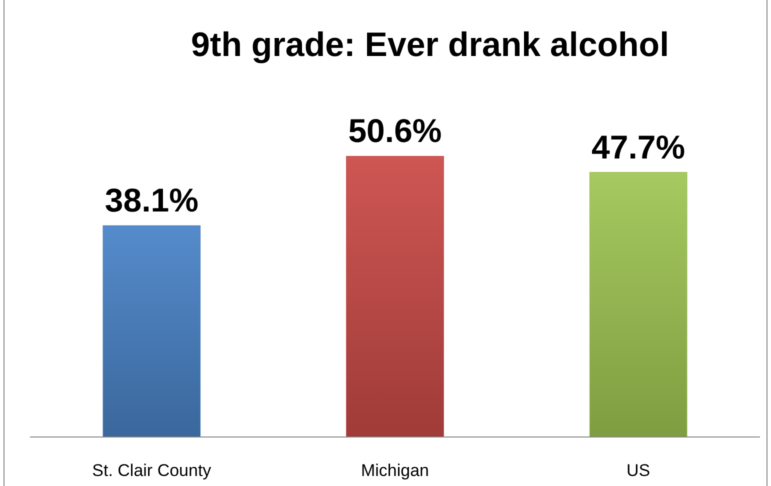 The image size is (771, 486). What do you see at coordinates (395, 131) in the screenshot?
I see `data-label: 50.6%` at bounding box center [395, 131].